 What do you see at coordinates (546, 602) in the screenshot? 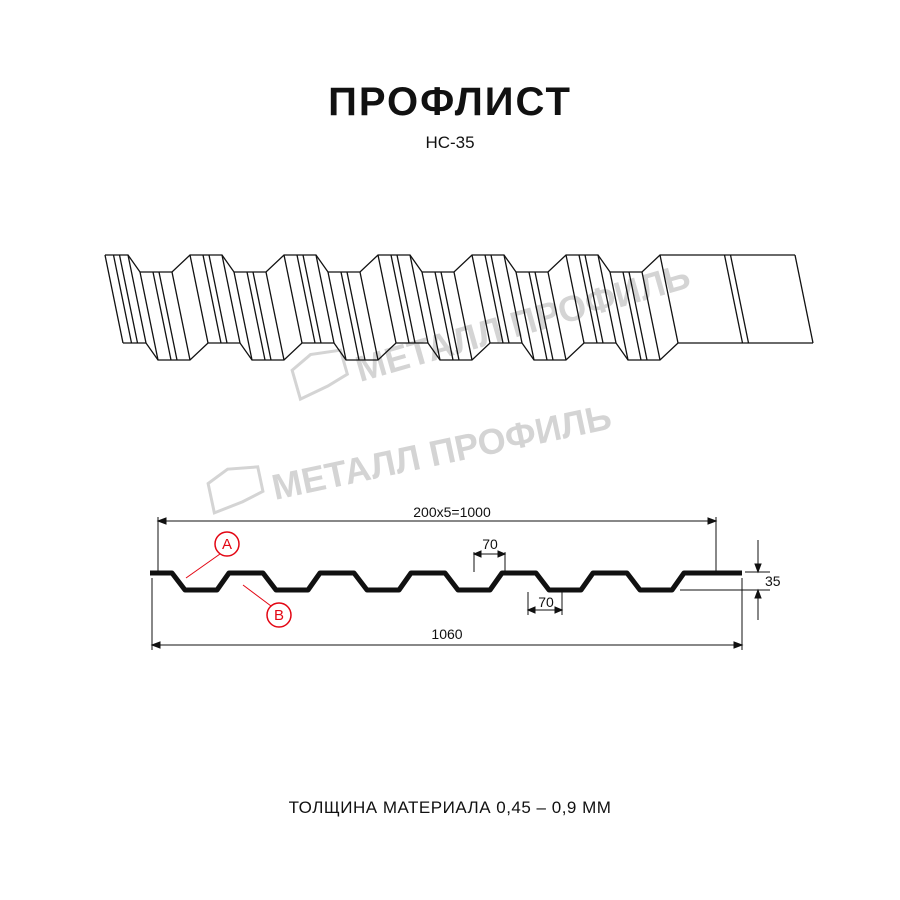
I see `dim-bottom-width: 70` at bounding box center [546, 602].